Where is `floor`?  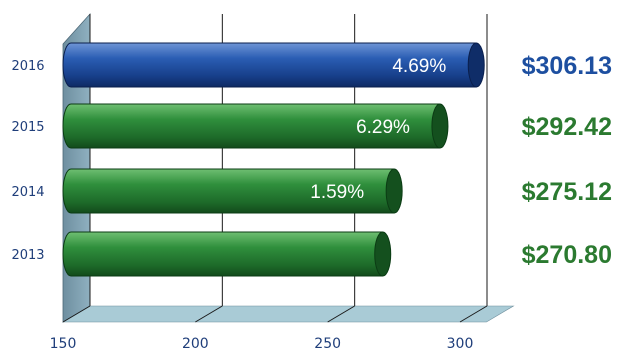
floor is located at coordinates (288, 314).